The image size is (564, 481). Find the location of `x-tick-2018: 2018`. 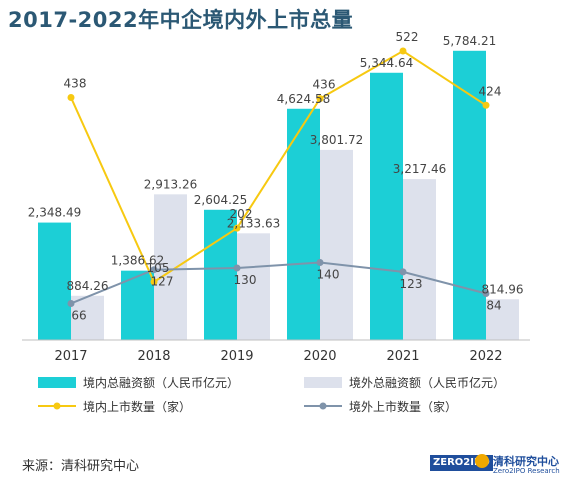

x-tick-2018: 2018 is located at coordinates (153, 356).